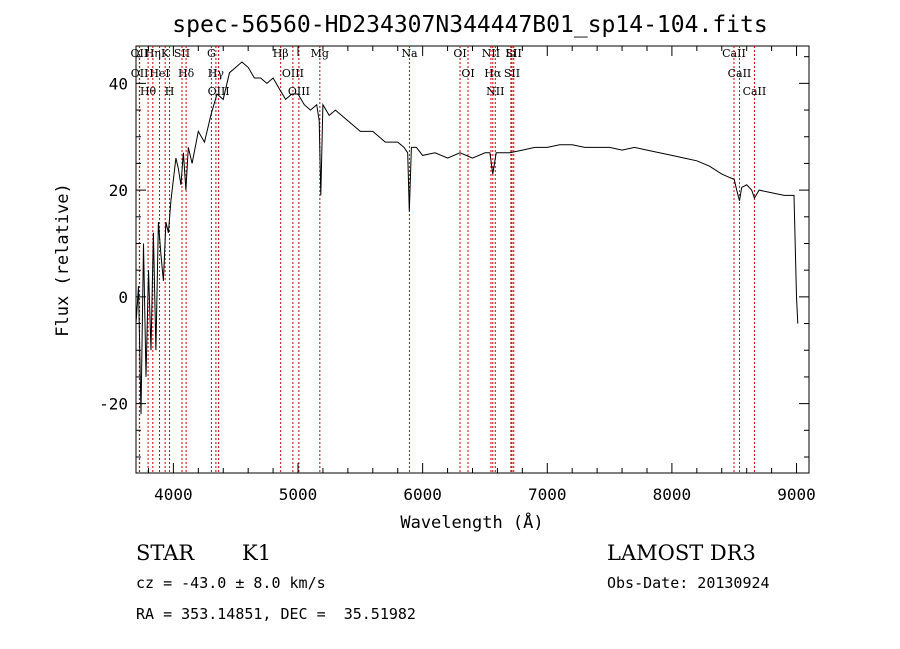  I want to click on x-tick-label: 5000, so click(298, 494).